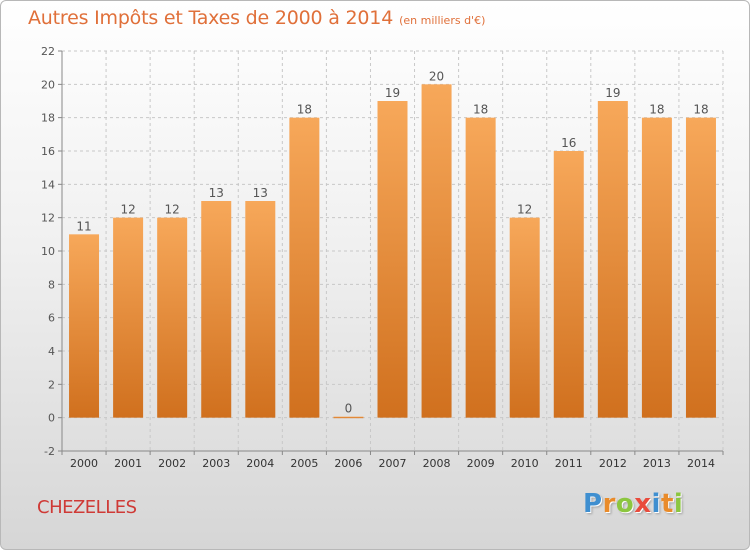 This screenshot has width=750, height=550. Describe the element at coordinates (172, 463) in the screenshot. I see `x-tick-label: 2002` at that location.